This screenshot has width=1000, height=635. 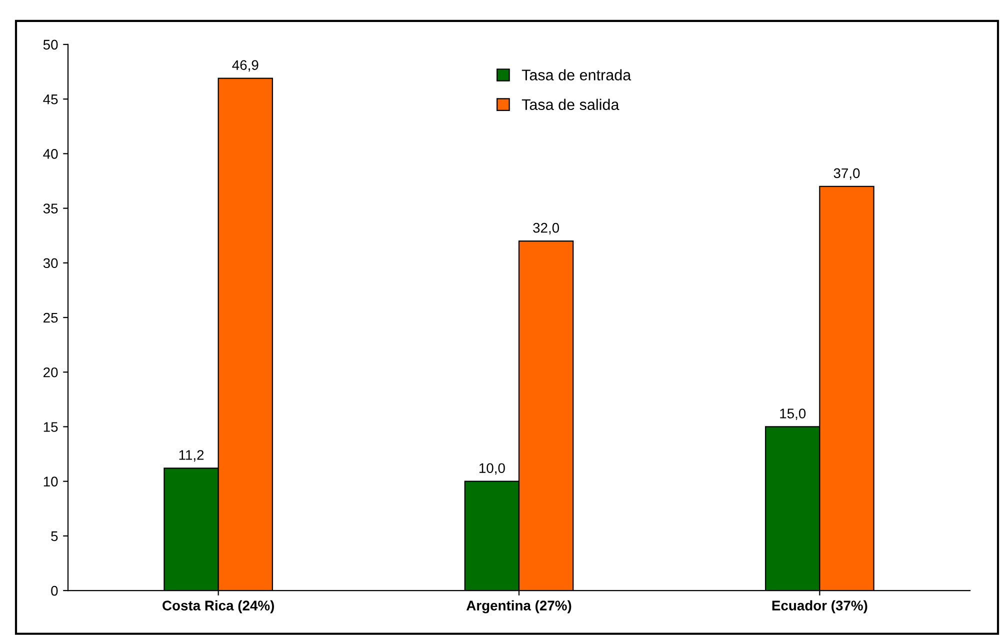 I want to click on data-label: 46,9, so click(x=245, y=66).